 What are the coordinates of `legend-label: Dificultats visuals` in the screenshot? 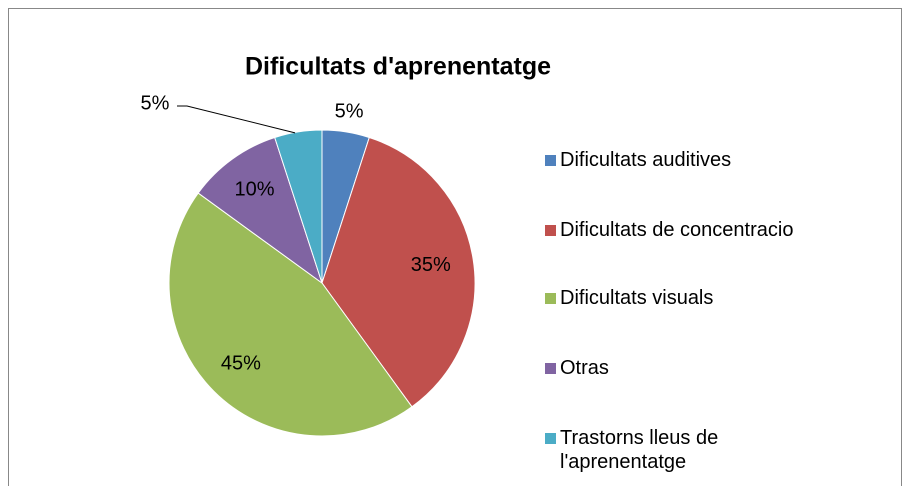 It's located at (637, 298).